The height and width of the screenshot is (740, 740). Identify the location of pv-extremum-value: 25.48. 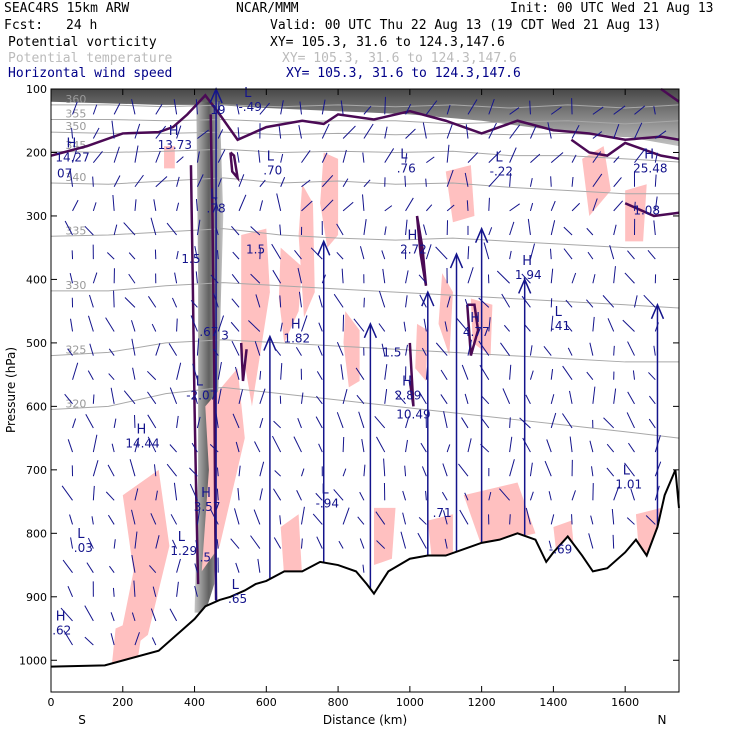
(650, 168).